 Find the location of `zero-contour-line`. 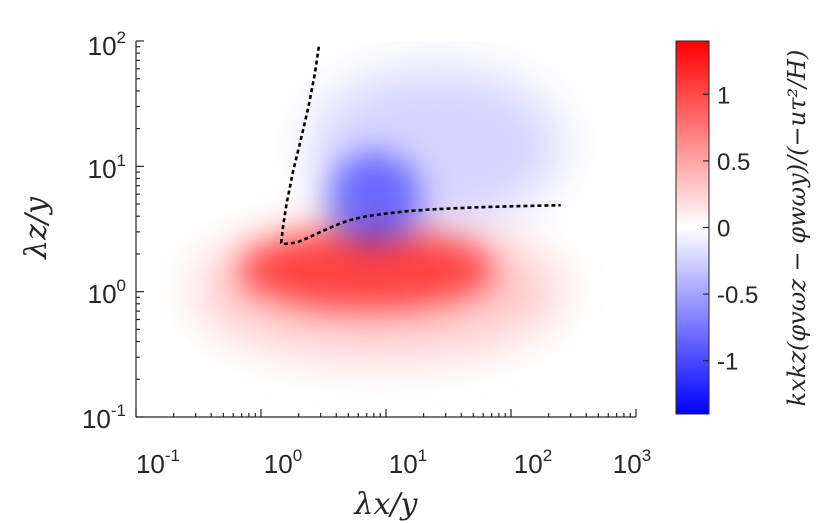

zero-contour-line is located at coordinates (420, 146).